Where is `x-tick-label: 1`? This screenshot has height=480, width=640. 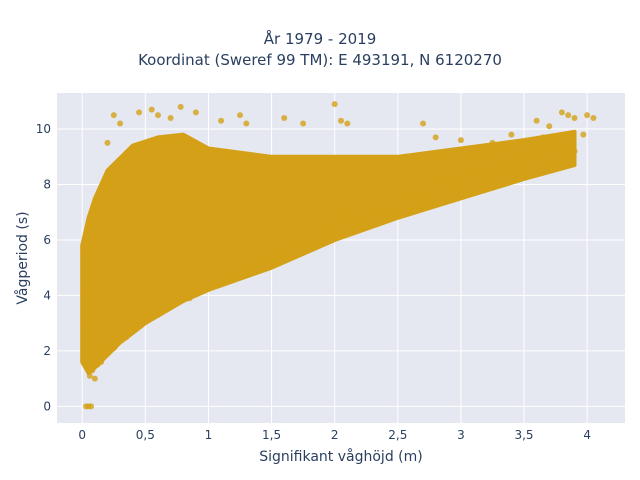
x-tick-label: 1 is located at coordinates (209, 435).